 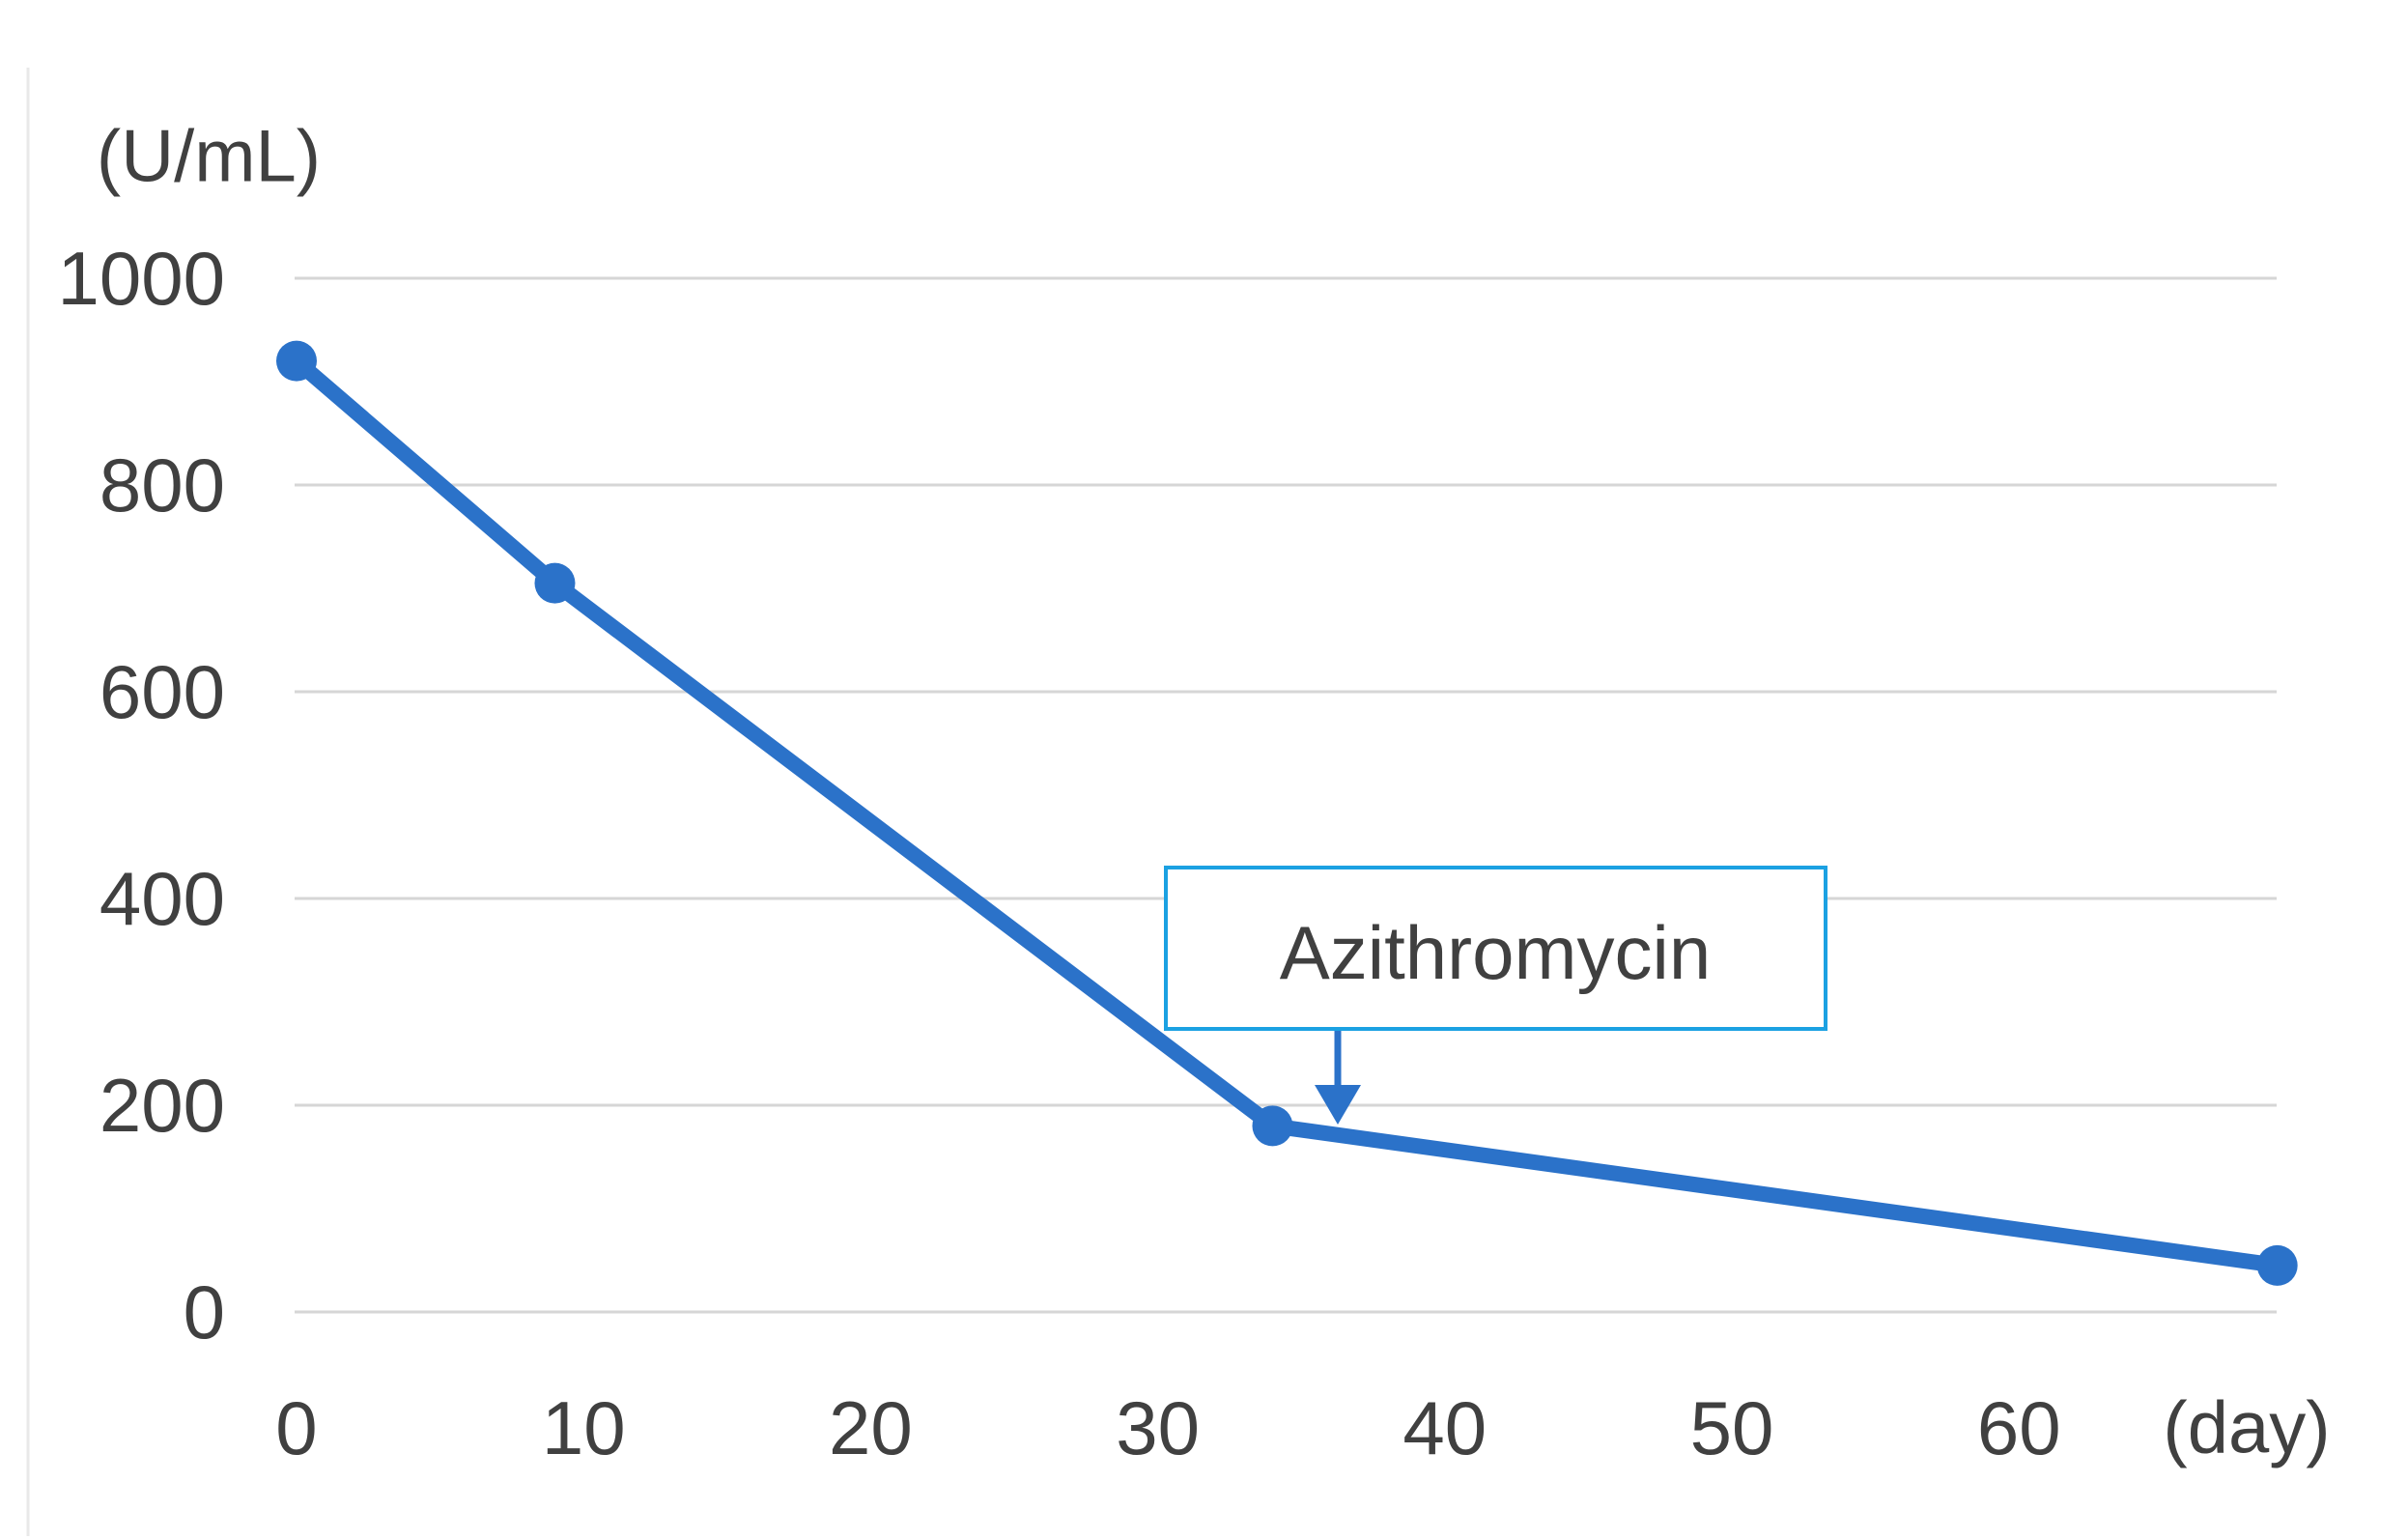 What do you see at coordinates (584, 1427) in the screenshot?
I see `x-tick-label: 10` at bounding box center [584, 1427].